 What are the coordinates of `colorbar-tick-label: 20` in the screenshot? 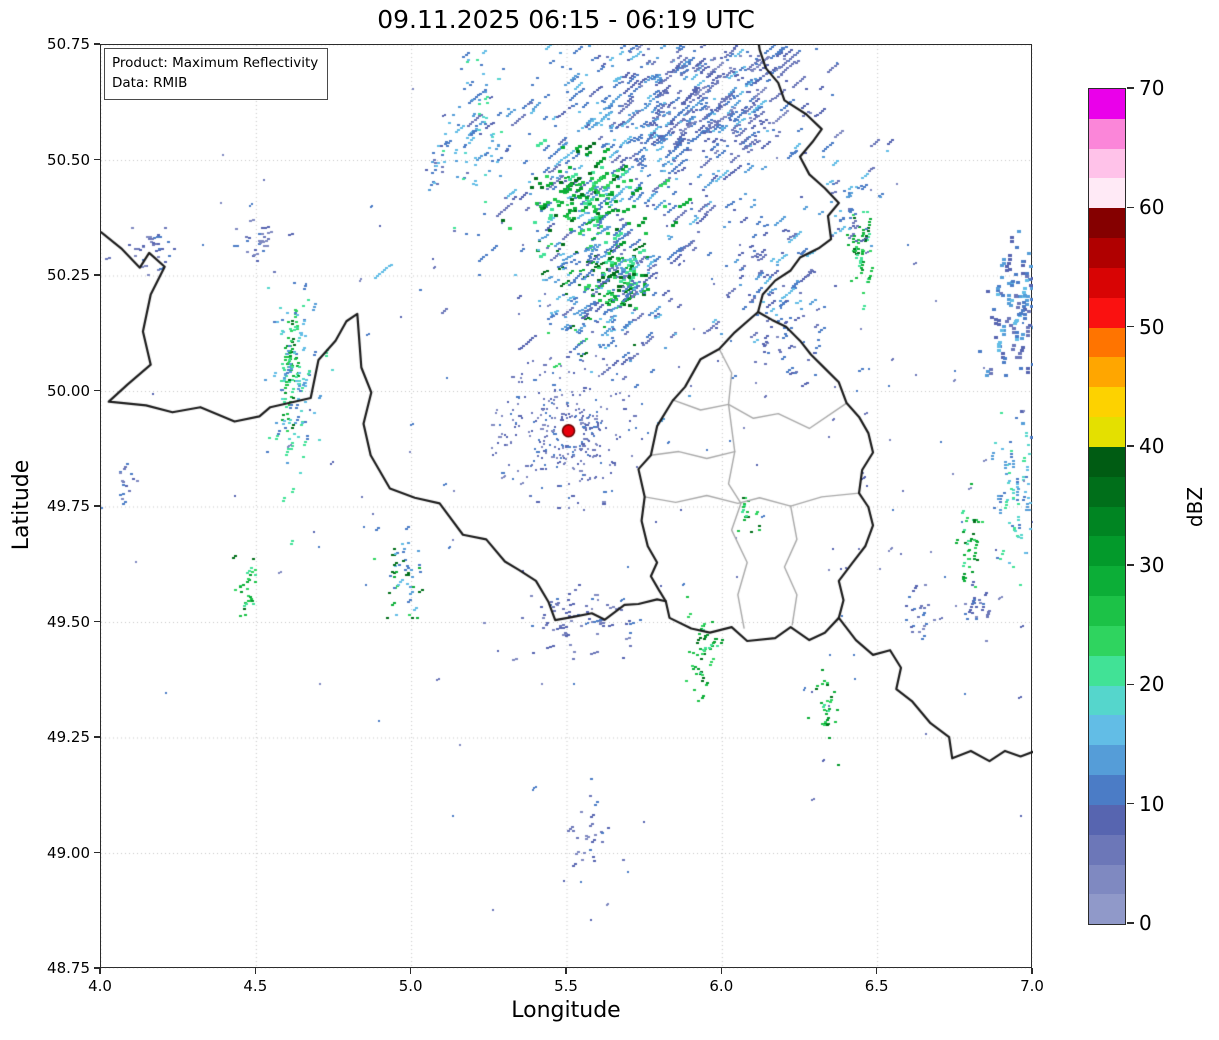 It's located at (1152, 684).